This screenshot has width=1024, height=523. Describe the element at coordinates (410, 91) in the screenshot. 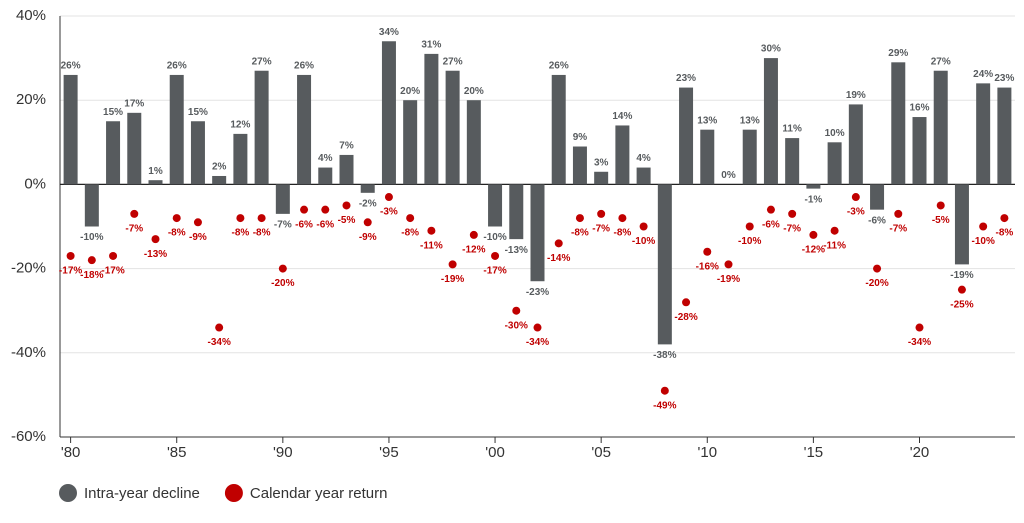

I see `bar-label: 20%` at that location.